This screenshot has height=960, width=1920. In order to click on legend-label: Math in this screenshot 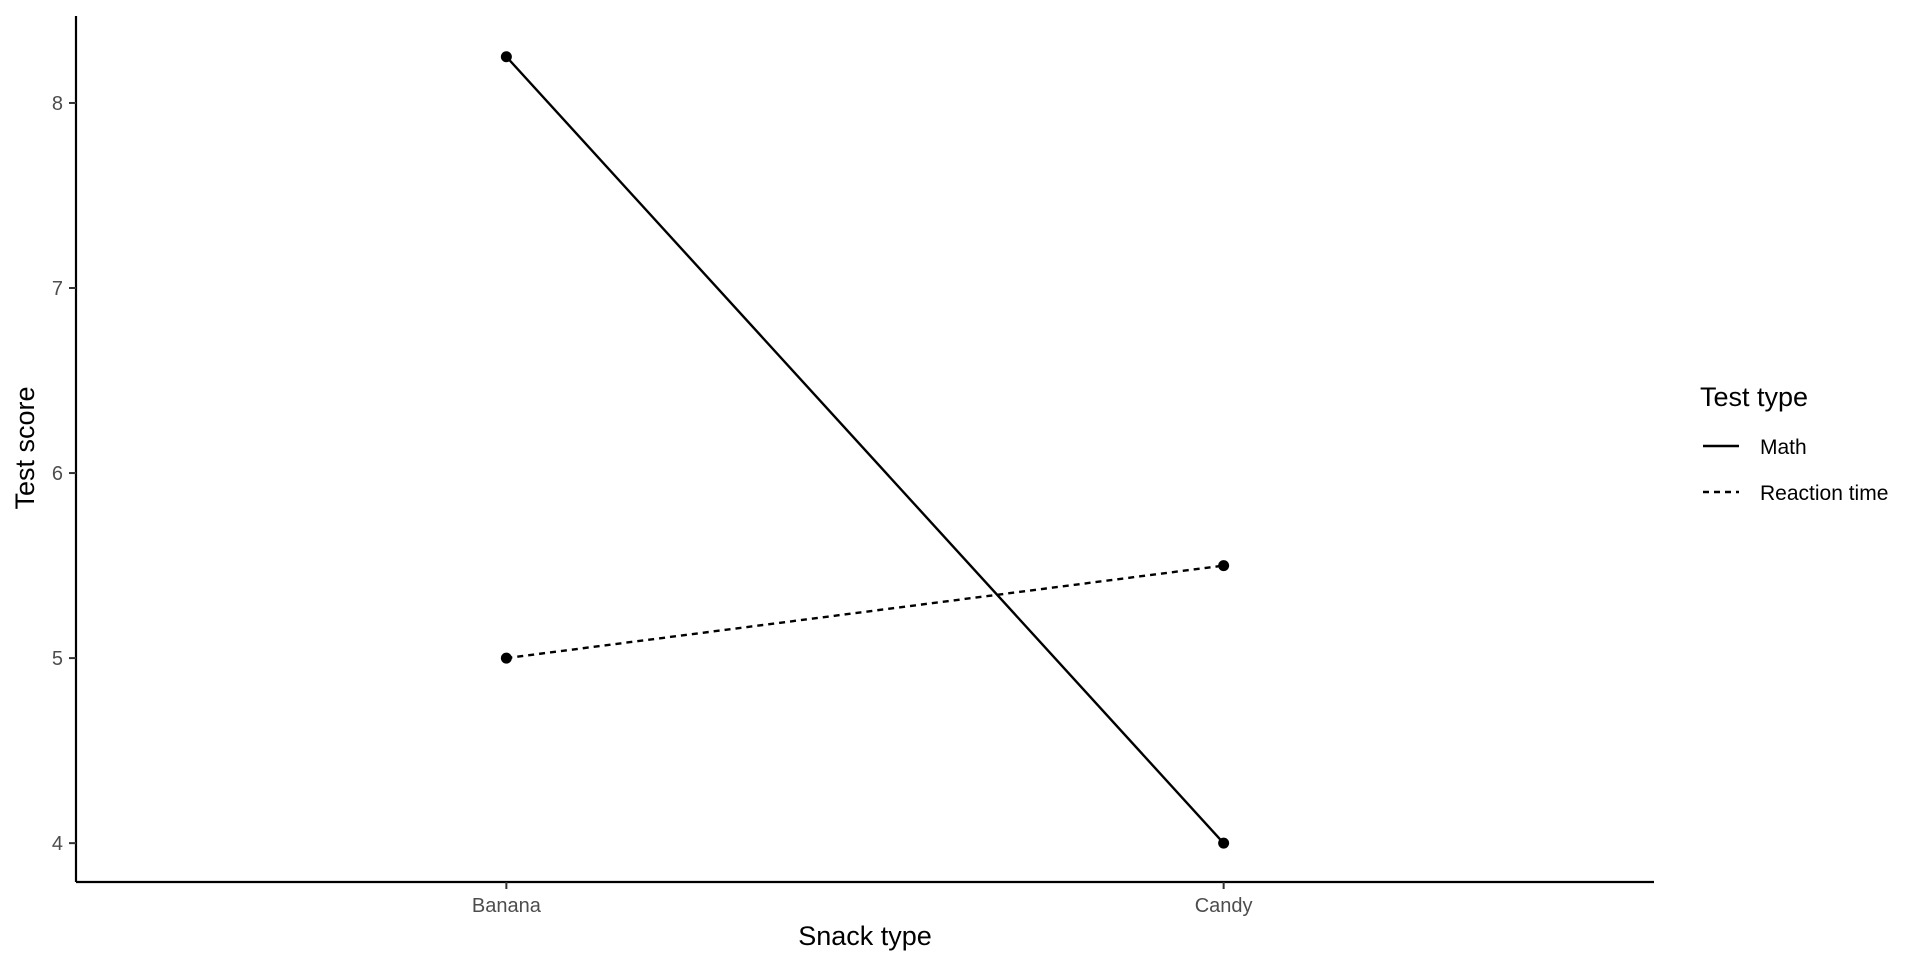, I will do `click(1783, 447)`.